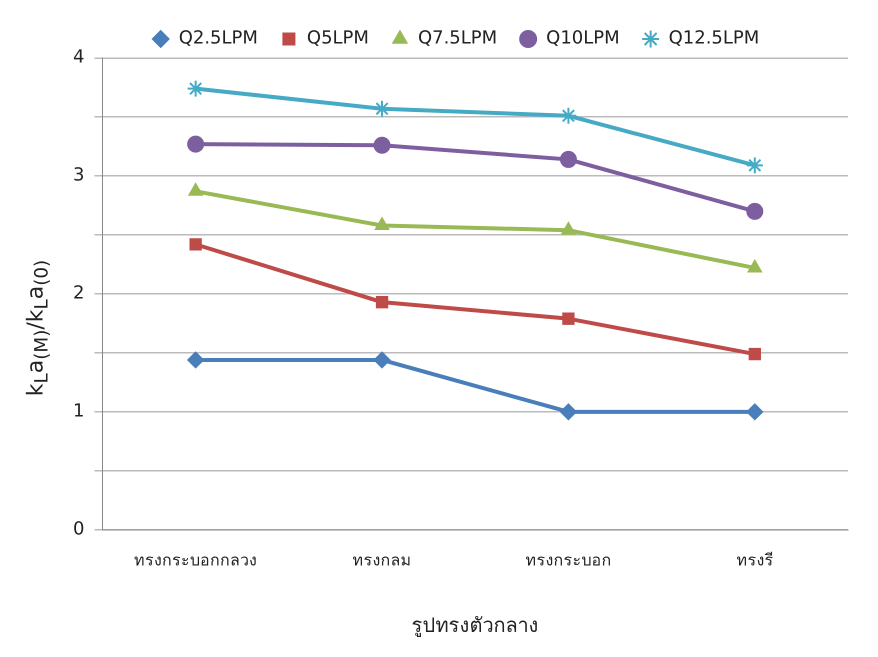 The image size is (878, 657). What do you see at coordinates (714, 38) in the screenshot?
I see `legend-label: Q12.5LPM` at bounding box center [714, 38].